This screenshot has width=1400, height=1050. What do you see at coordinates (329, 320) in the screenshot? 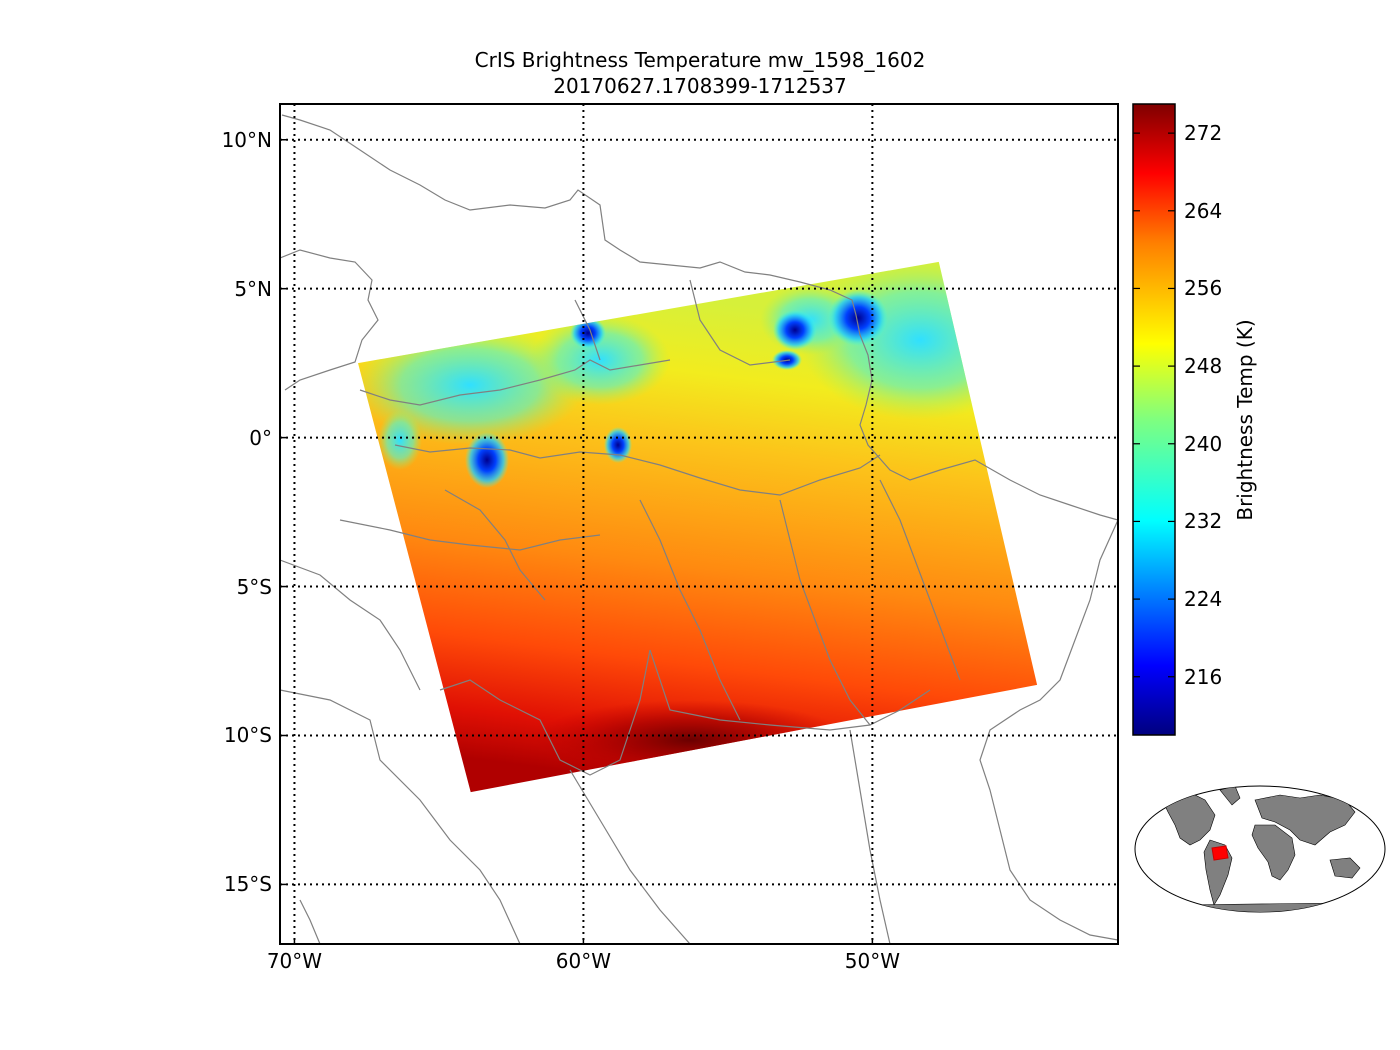
I see `northwest-coast` at bounding box center [329, 320].